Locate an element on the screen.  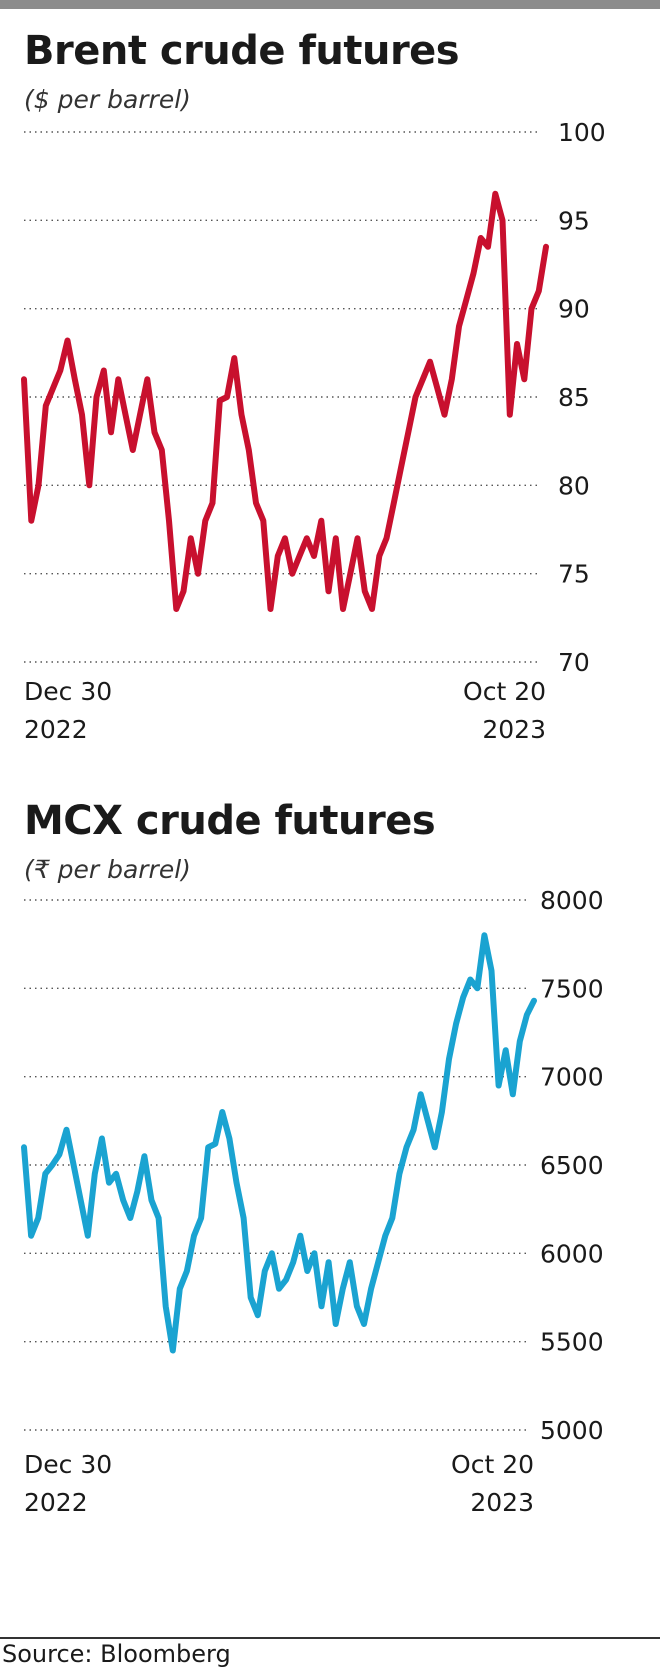
y-tick-label: 85 is located at coordinates (574, 397).